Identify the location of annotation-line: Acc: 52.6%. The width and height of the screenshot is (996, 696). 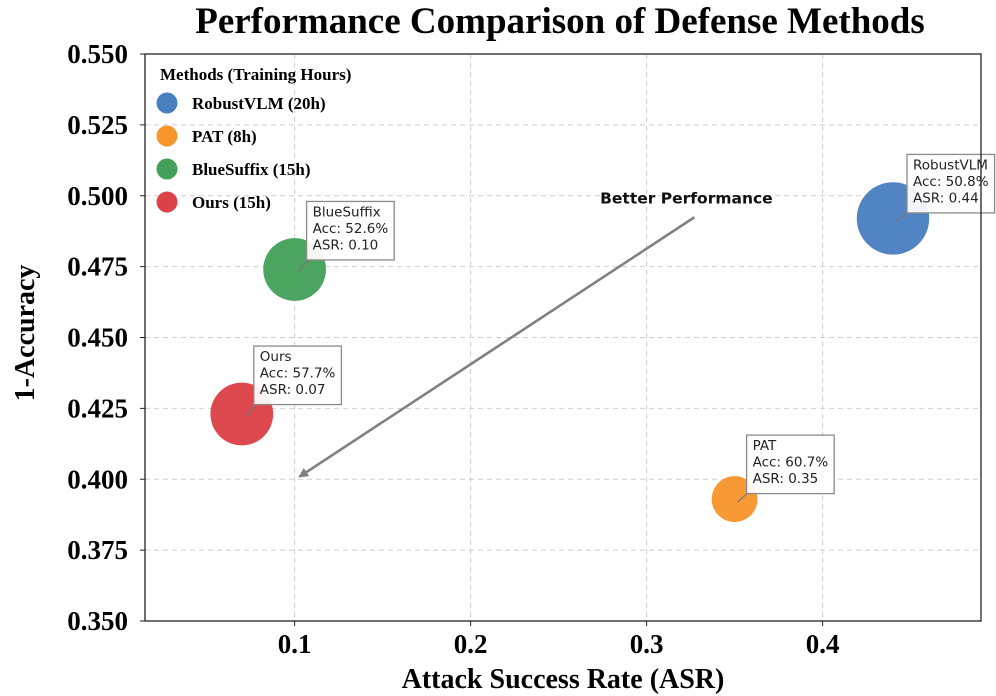
(351, 229).